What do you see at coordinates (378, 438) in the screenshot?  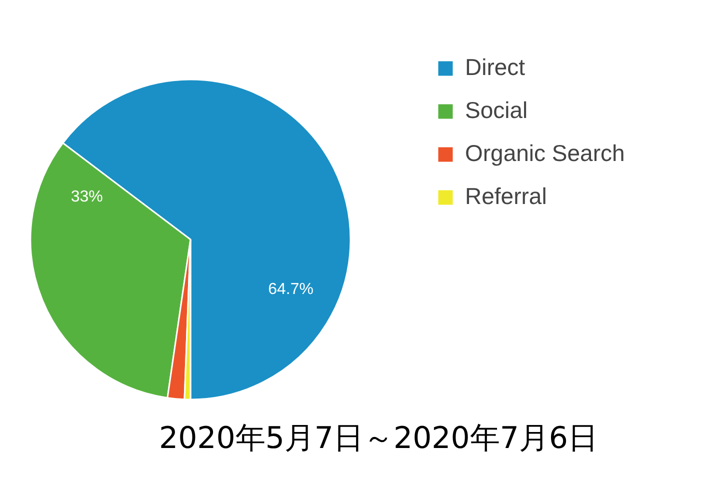 I see `text: 2020年5月7日～2020年7月6日` at bounding box center [378, 438].